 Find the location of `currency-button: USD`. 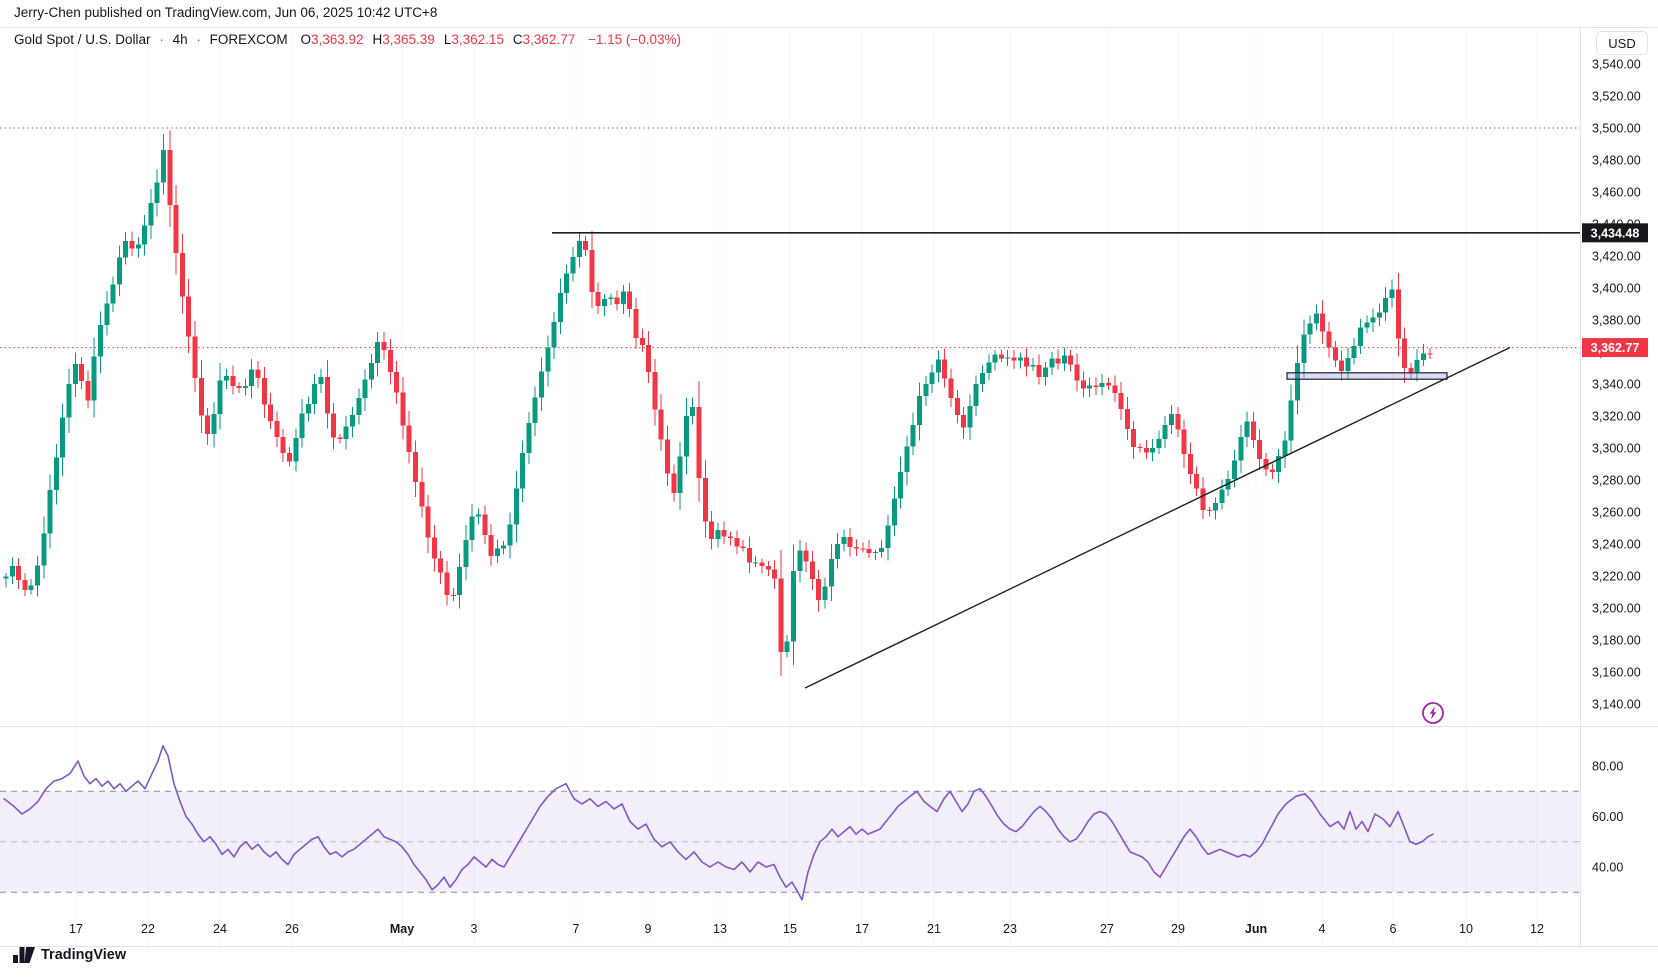

currency-button: USD is located at coordinates (1622, 43).